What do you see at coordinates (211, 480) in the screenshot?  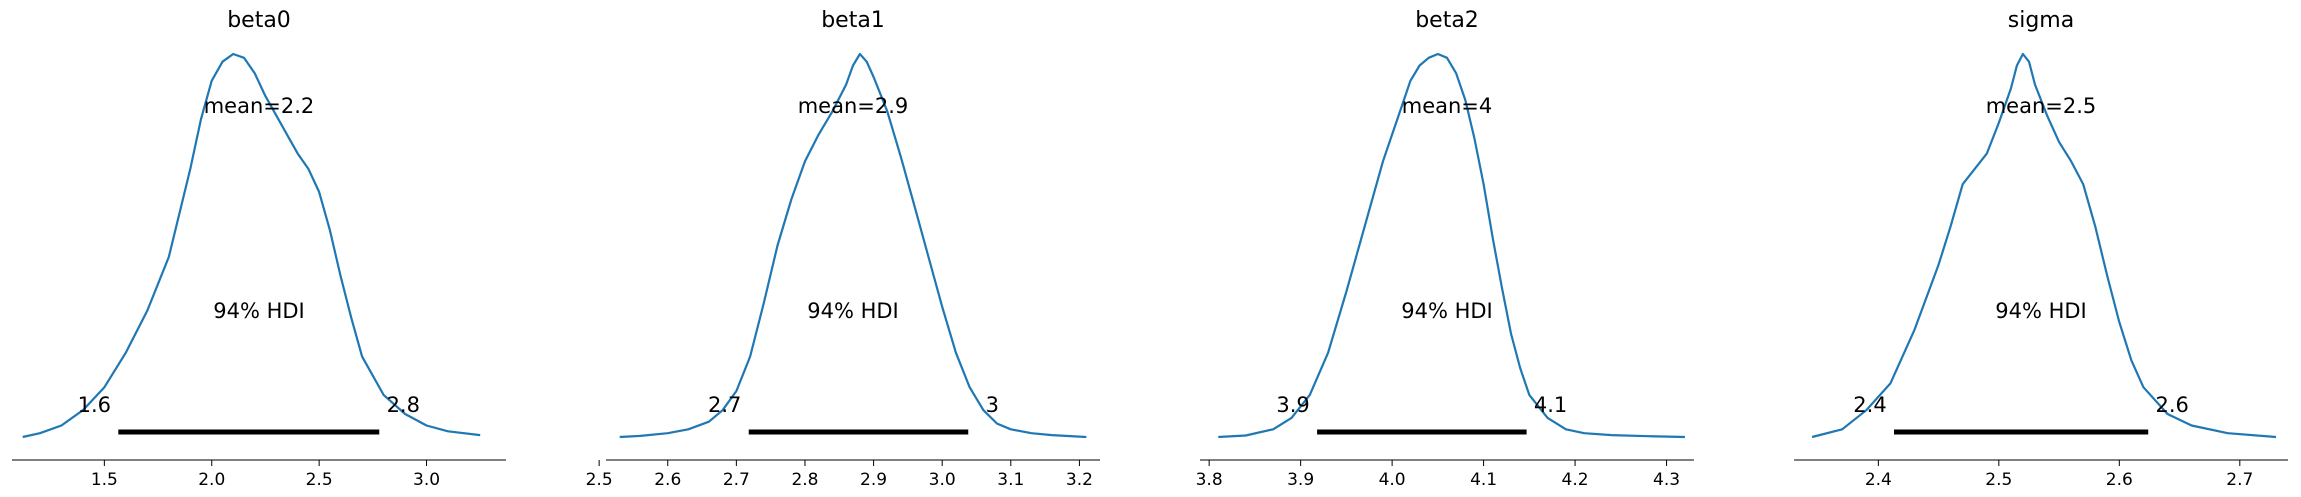 I see `x-tick-label: 2.0` at bounding box center [211, 480].